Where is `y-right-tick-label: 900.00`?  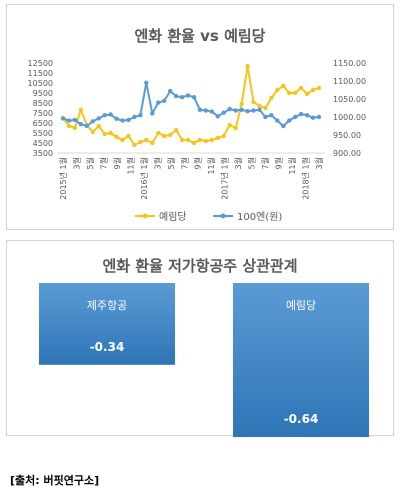
y-right-tick-label: 900.00 is located at coordinates (347, 153).